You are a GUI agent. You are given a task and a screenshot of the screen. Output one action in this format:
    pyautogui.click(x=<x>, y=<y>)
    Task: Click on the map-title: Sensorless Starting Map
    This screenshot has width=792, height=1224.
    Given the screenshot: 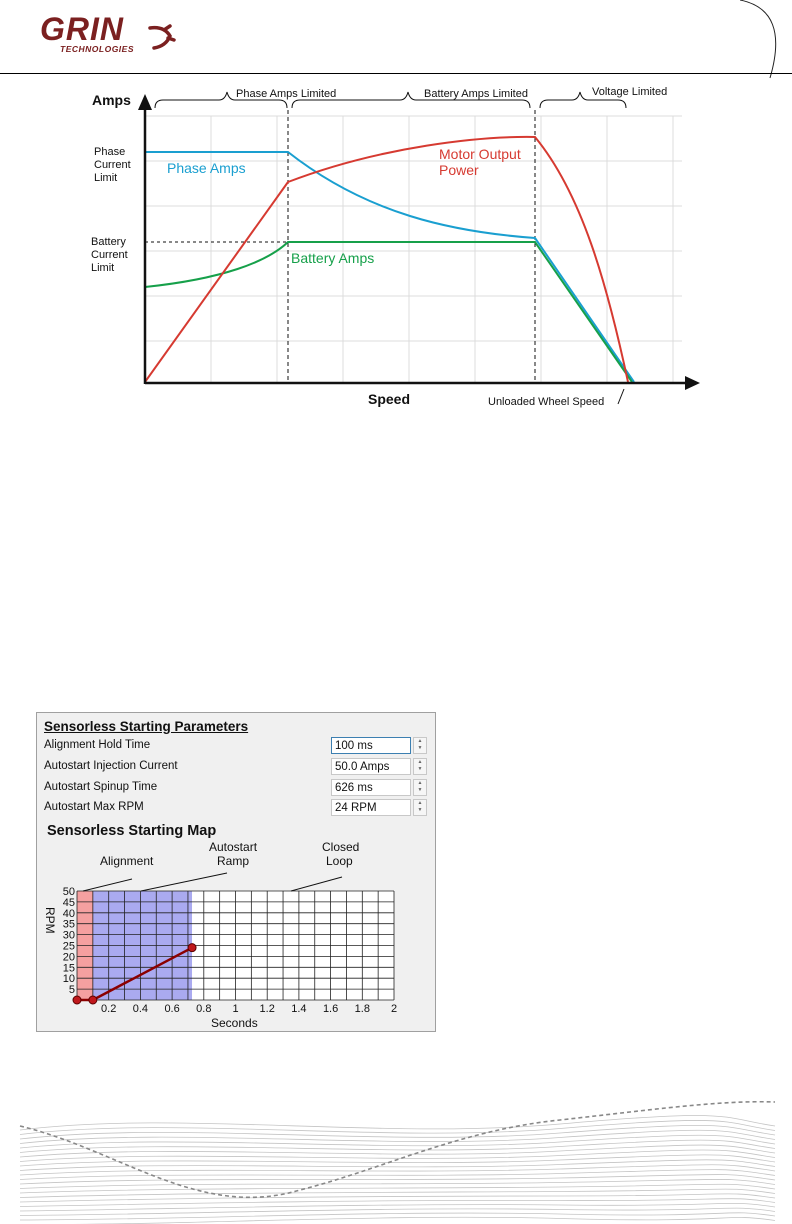 What is the action you would take?
    pyautogui.click(x=132, y=831)
    